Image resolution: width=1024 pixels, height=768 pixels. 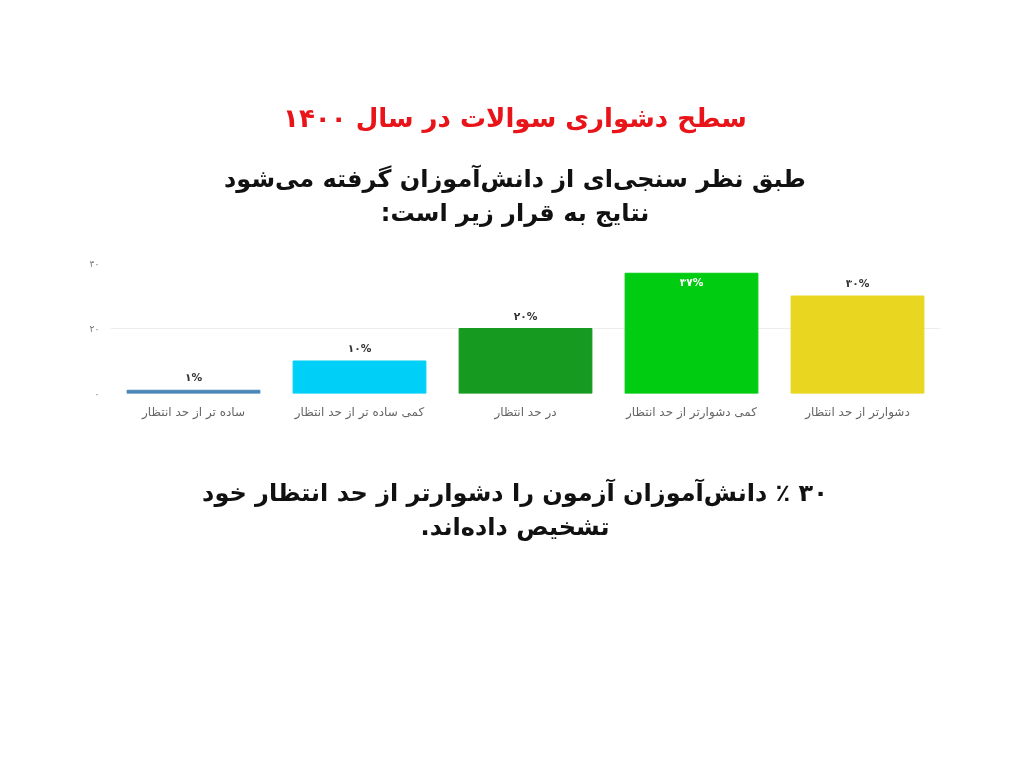 What do you see at coordinates (691, 282) in the screenshot?
I see `data-label: ۳۷%` at bounding box center [691, 282].